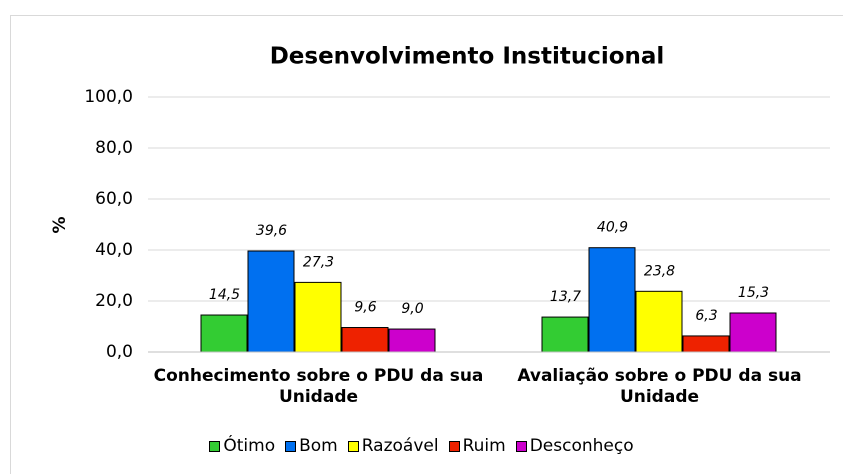  What do you see at coordinates (224, 295) in the screenshot?
I see `data-label: 14,5` at bounding box center [224, 295].